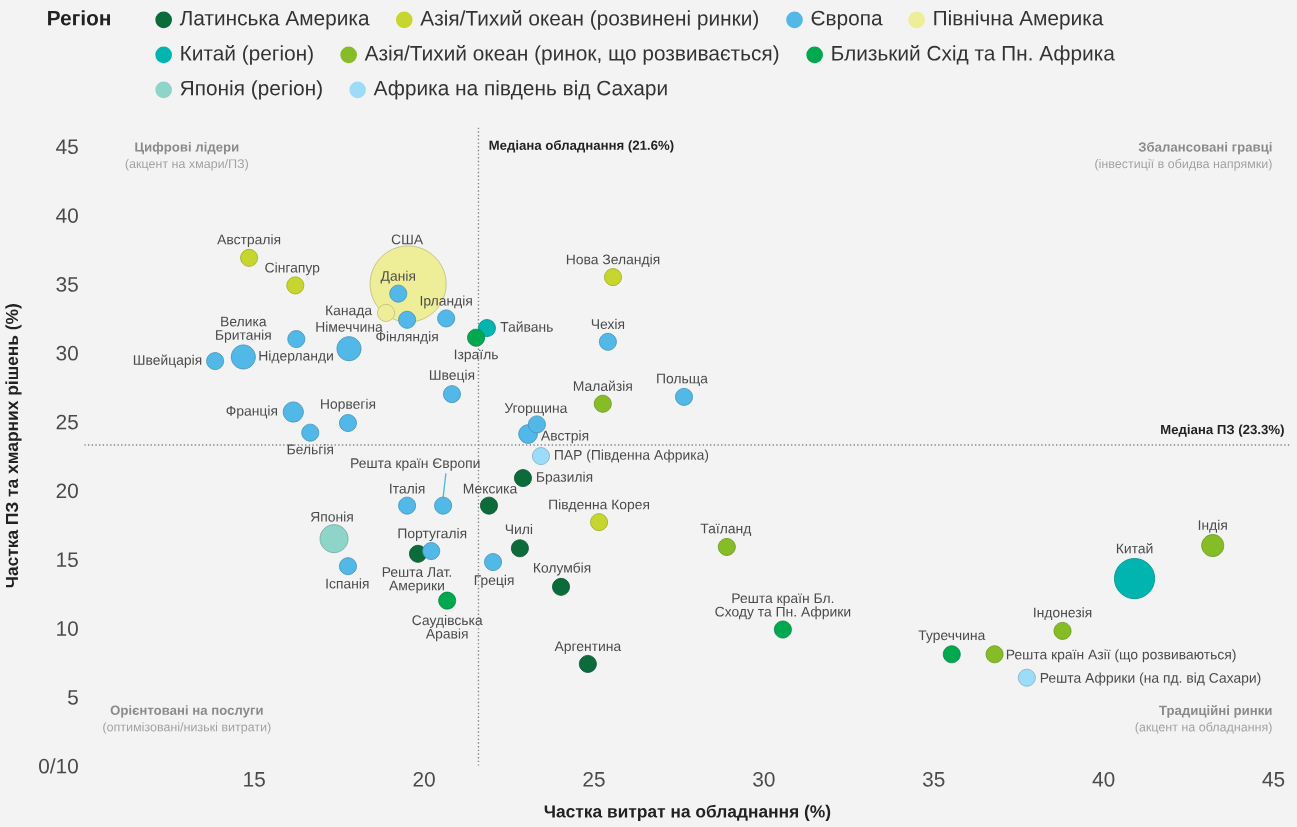  What do you see at coordinates (1183, 164) in the screenshot?
I see `annotation: (інвестиції в обидва напрямки)` at bounding box center [1183, 164].